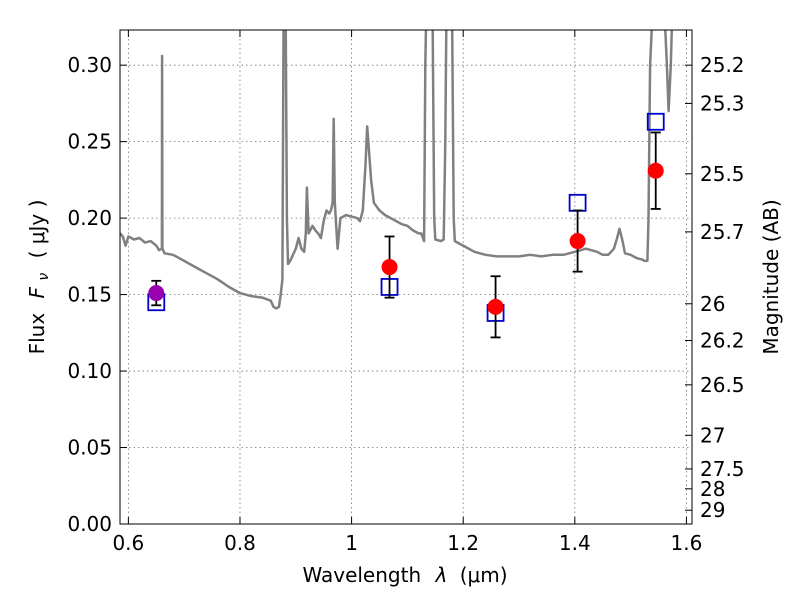 The width and height of the screenshot is (800, 600). I want to click on y-tick-label: 0.25, so click(89, 142).